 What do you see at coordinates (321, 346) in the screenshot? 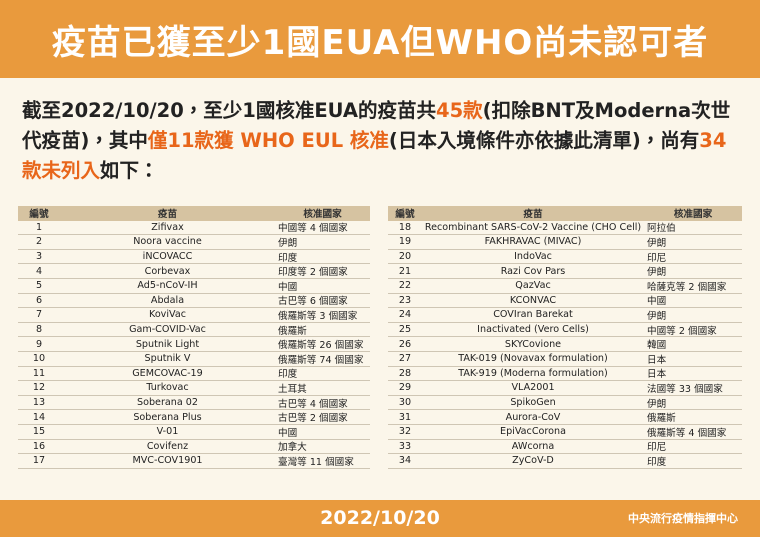
I see `approved-countries: 俄羅斯等 26 個國家` at bounding box center [321, 346].